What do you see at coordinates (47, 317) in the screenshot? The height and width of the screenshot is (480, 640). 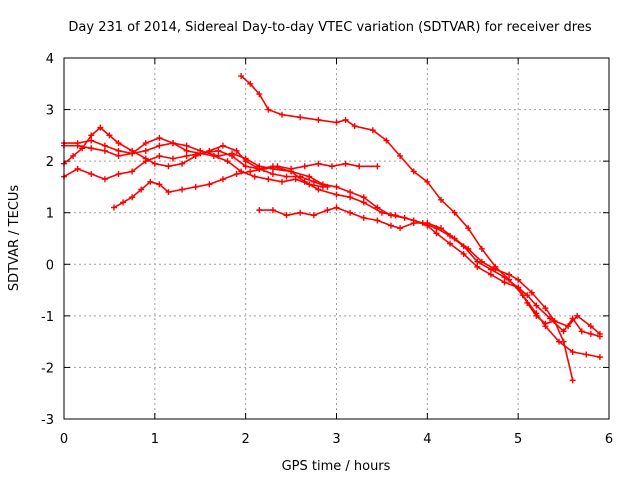 I see `y-tick-label: -1` at bounding box center [47, 317].